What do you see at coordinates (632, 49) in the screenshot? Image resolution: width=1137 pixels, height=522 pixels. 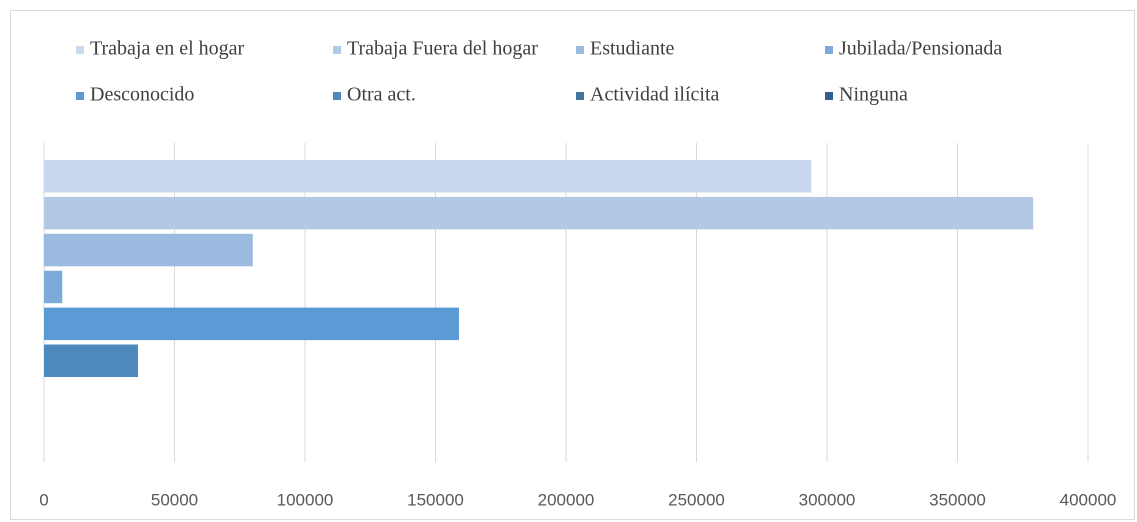 I see `legend-label: Estudiante` at bounding box center [632, 49].